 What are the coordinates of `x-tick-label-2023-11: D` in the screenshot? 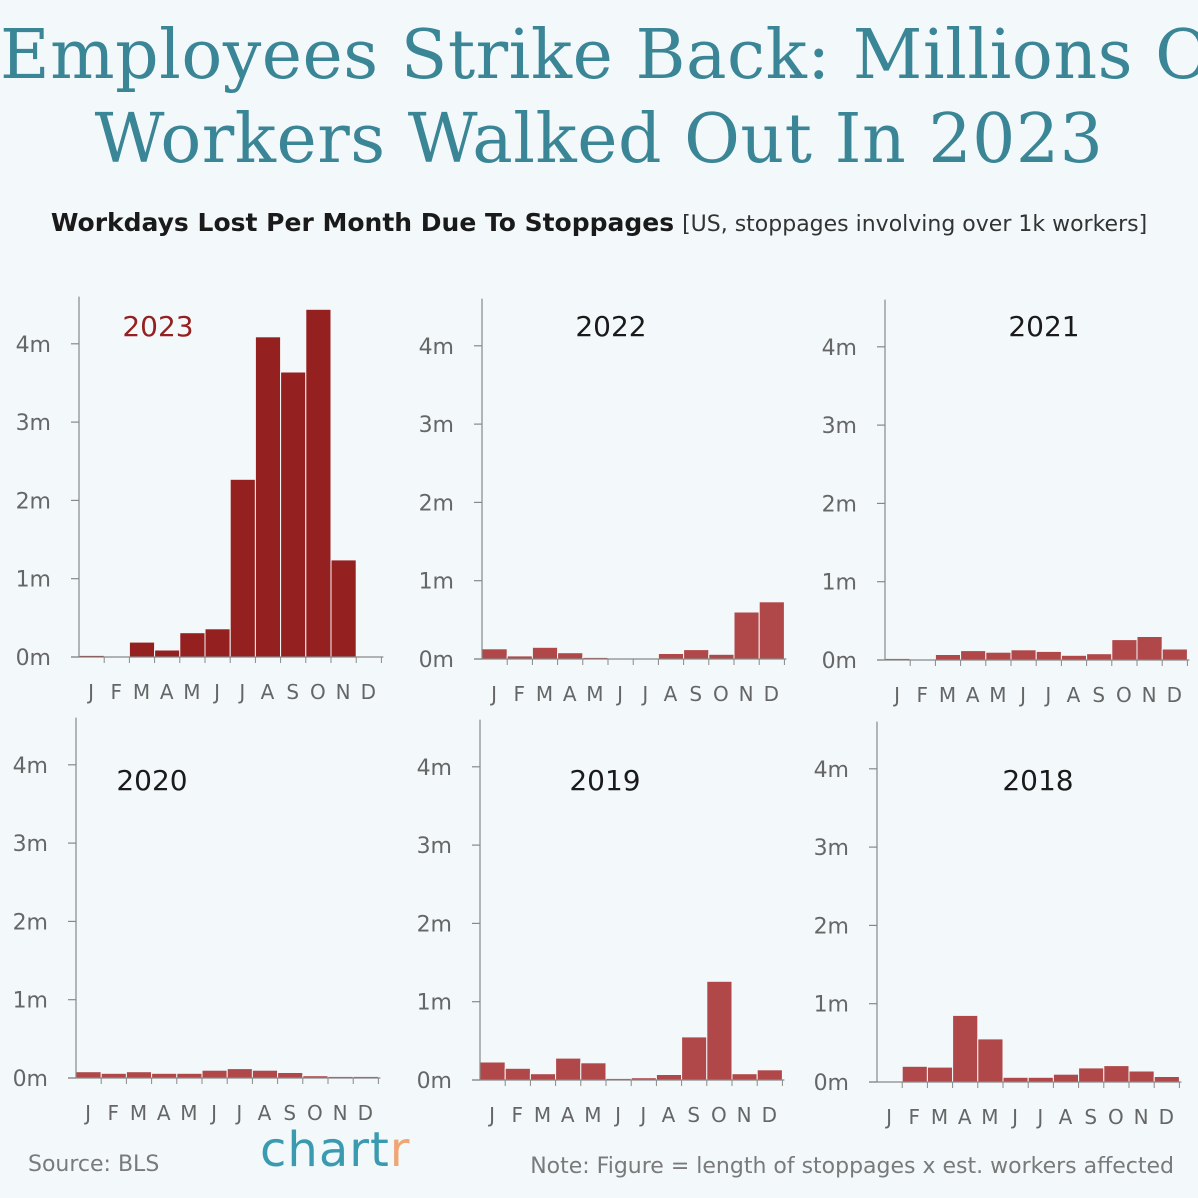 It's located at (369, 692).